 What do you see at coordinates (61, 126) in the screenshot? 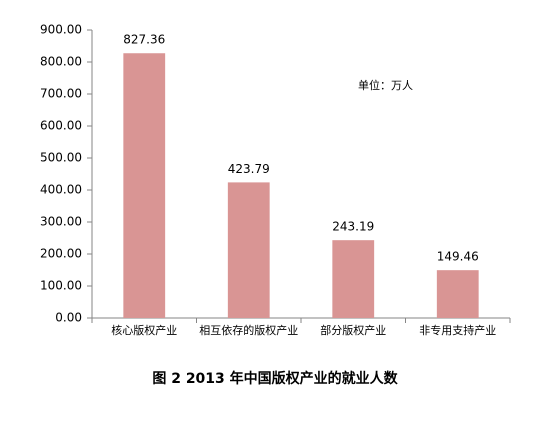
I see `y-tick-label: 600.00` at bounding box center [61, 126].